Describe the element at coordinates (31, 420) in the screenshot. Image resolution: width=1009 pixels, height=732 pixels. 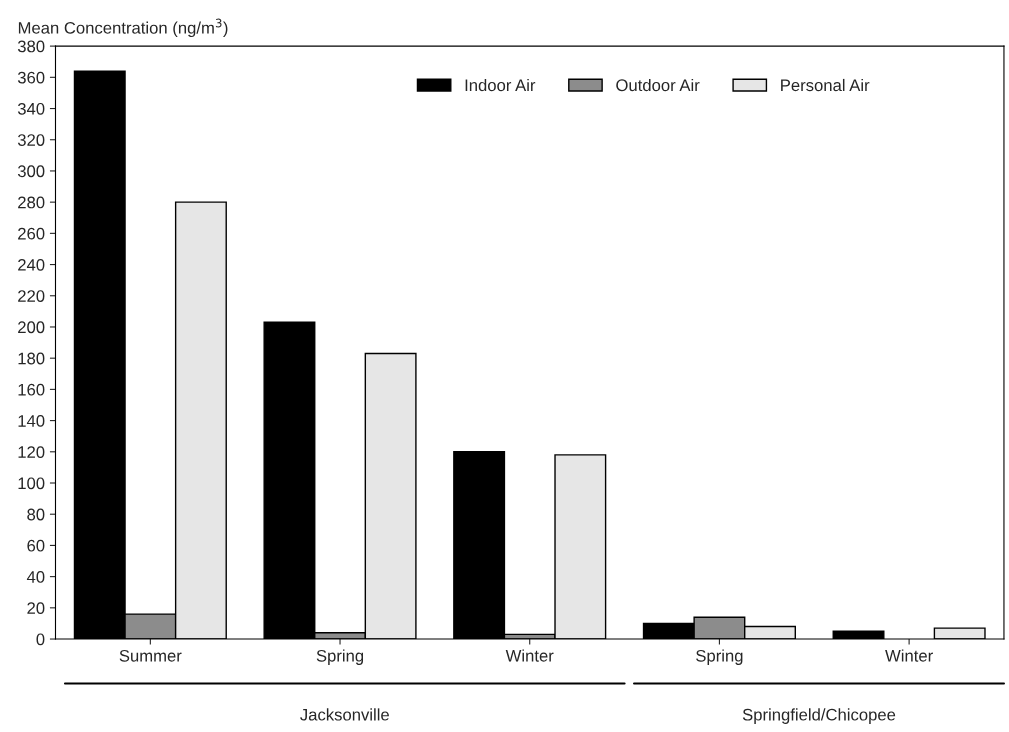
I see `y-tick-label: 140` at that location.